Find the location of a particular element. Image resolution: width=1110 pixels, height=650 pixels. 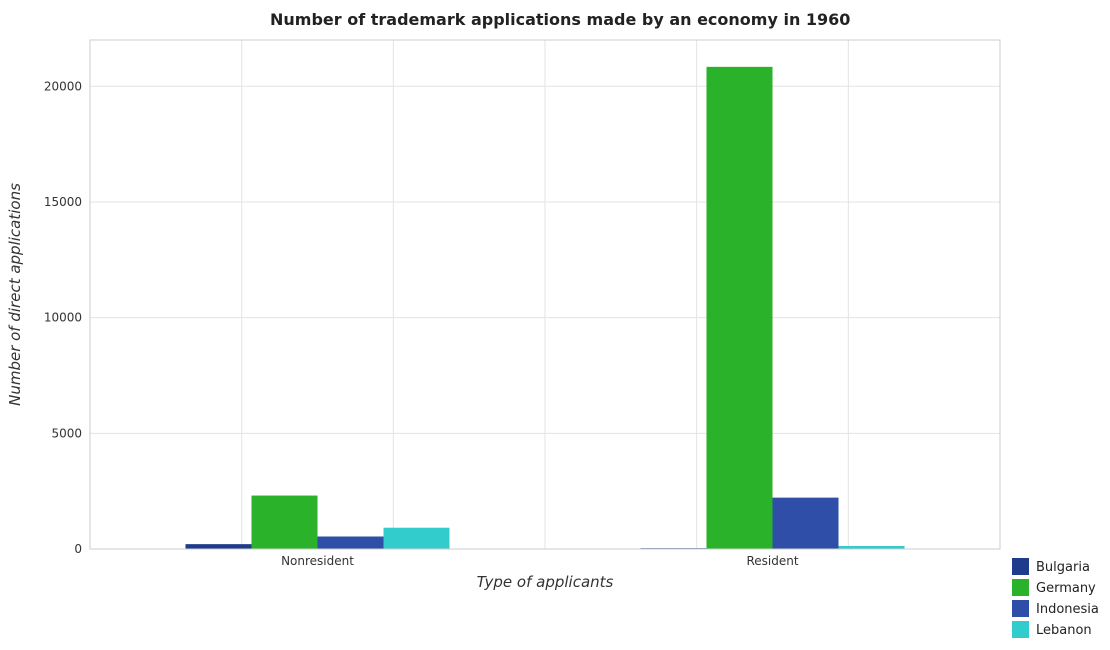

x-tick-label: Nonresident is located at coordinates (317, 561).